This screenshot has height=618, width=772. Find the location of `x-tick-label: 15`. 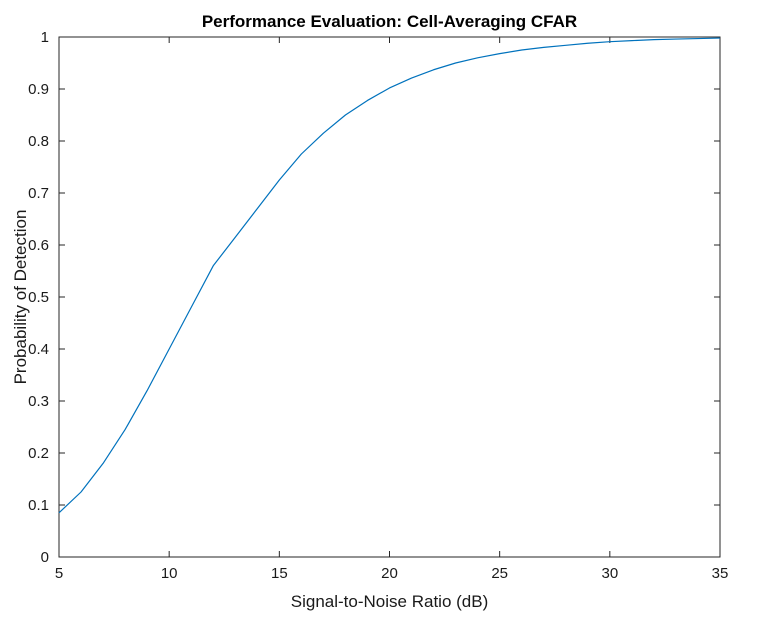

x-tick-label: 15 is located at coordinates (279, 573).